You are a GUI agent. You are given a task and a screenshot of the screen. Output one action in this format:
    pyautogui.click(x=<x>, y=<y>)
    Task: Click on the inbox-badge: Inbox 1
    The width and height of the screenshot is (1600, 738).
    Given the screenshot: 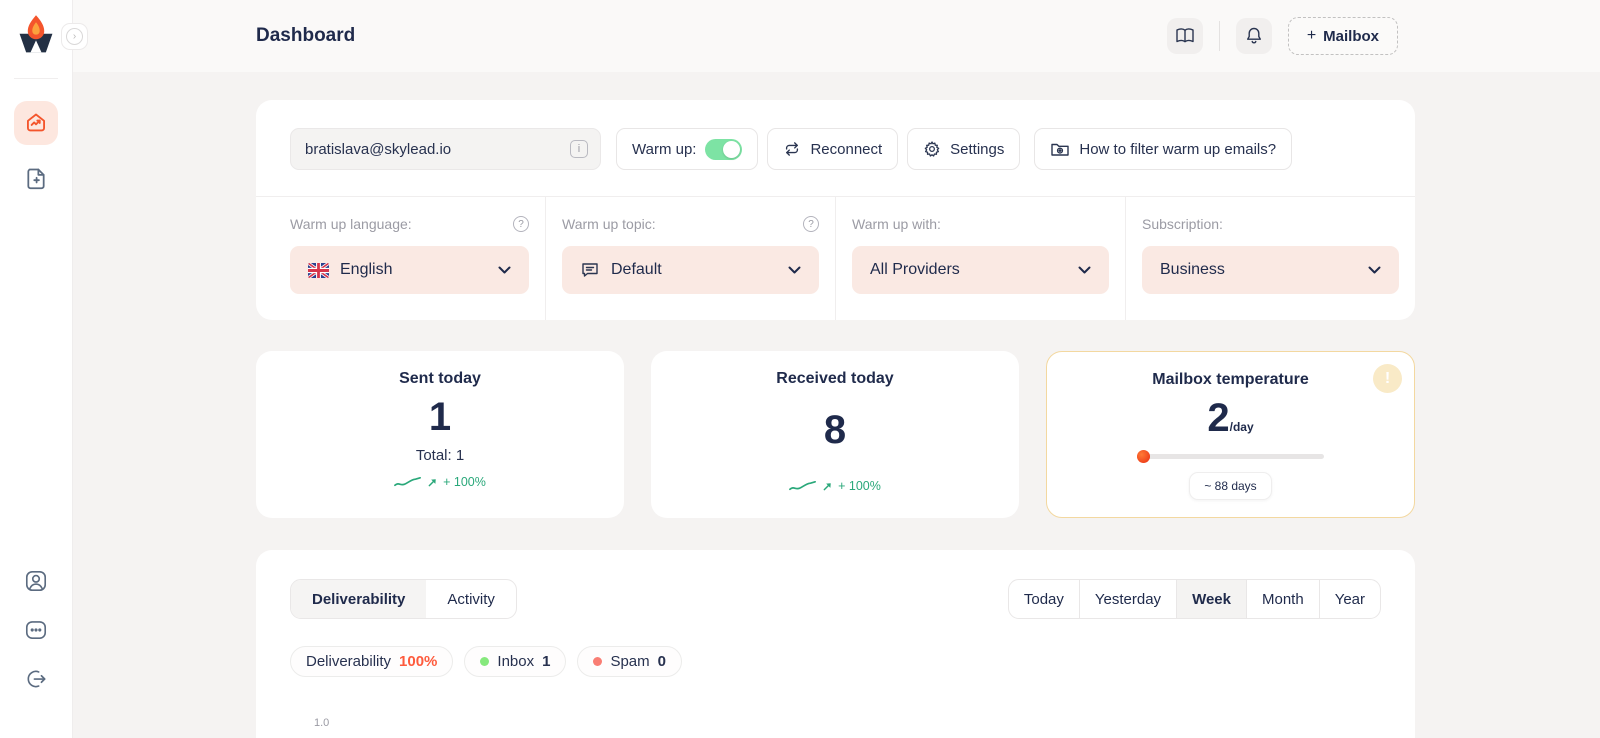 What is the action you would take?
    pyautogui.click(x=515, y=661)
    